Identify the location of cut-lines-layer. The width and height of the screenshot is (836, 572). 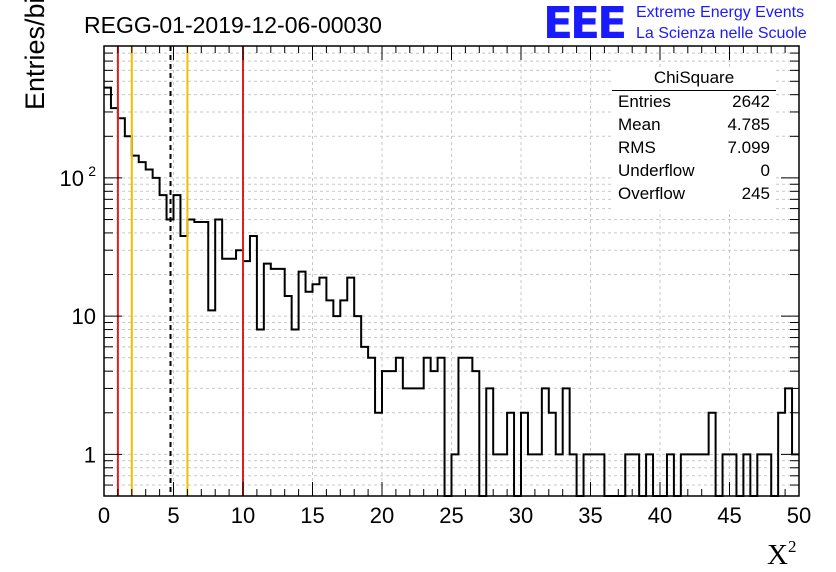
(180, 271).